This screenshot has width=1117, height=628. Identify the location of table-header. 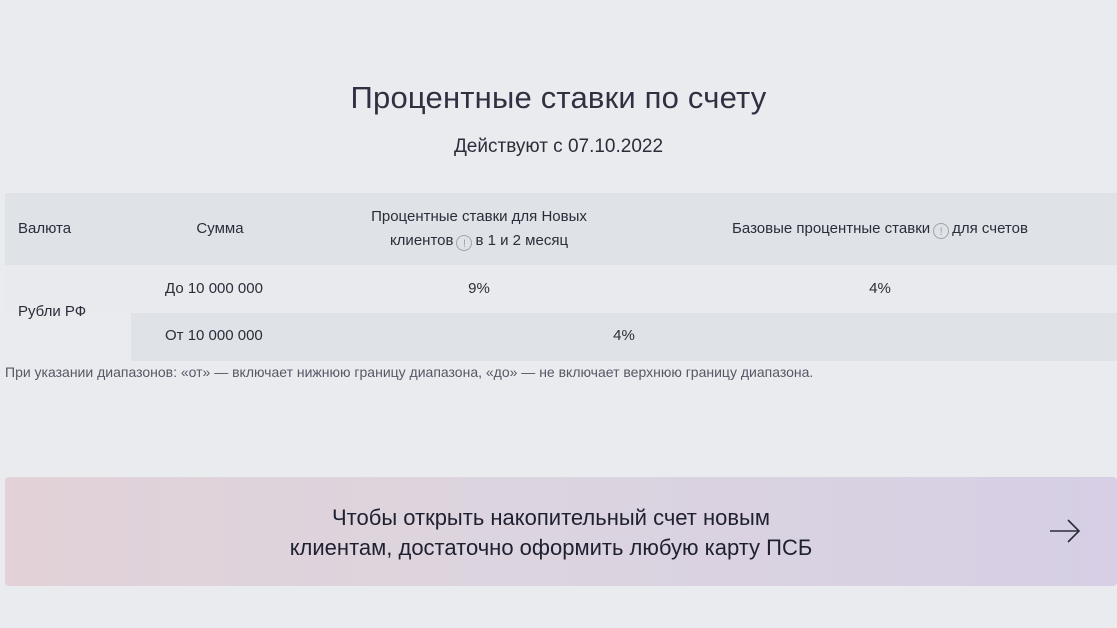
(561, 229).